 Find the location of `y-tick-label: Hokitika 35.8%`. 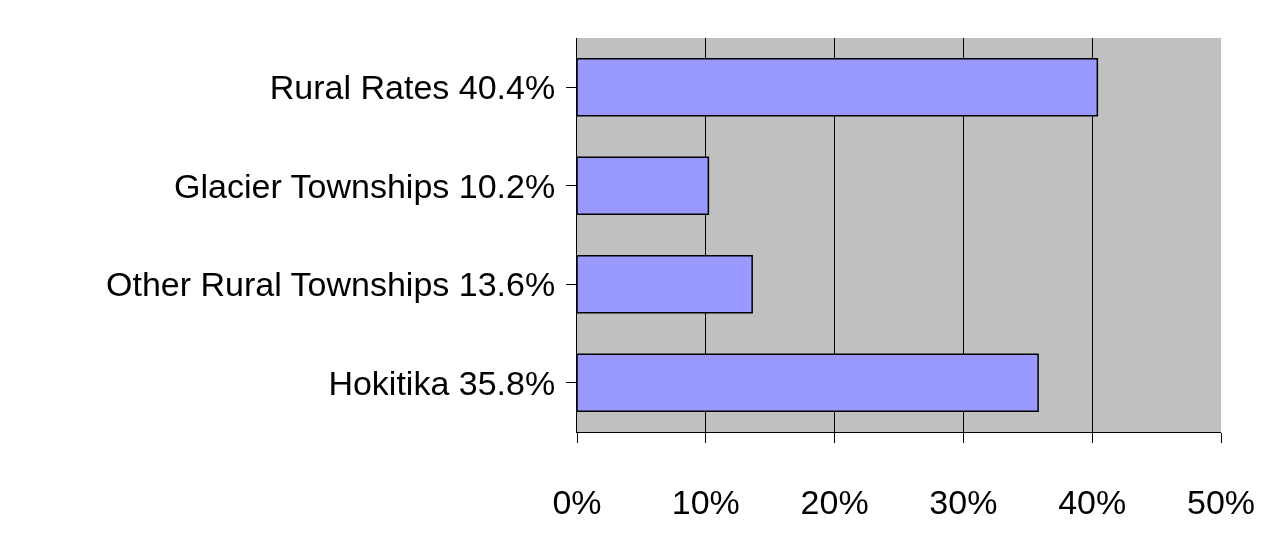

y-tick-label: Hokitika 35.8% is located at coordinates (442, 382).